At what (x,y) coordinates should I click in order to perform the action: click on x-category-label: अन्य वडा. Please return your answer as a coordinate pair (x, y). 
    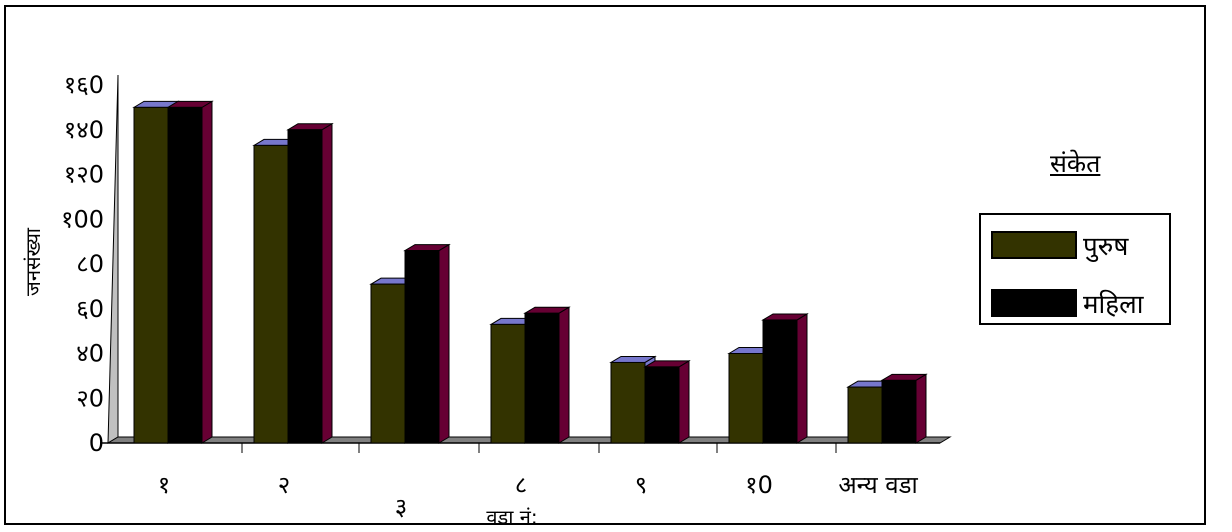
    Looking at the image, I should click on (878, 485).